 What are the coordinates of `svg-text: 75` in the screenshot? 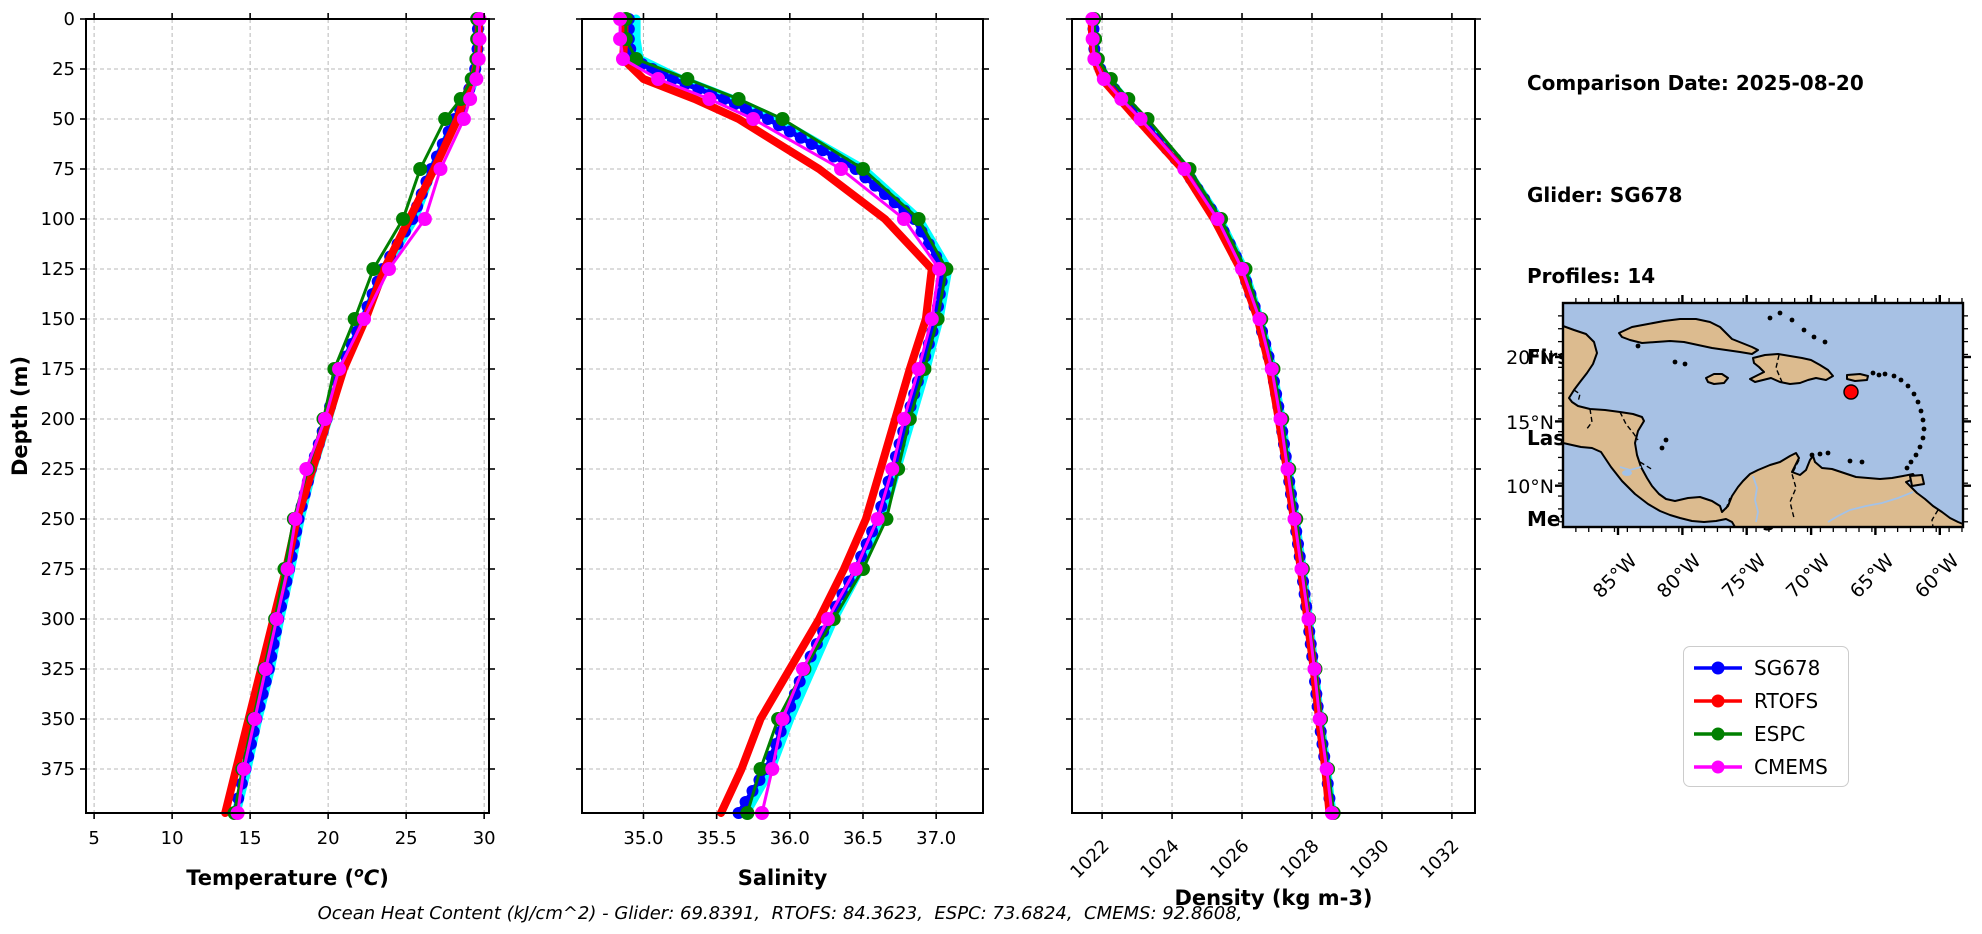 It's located at (63, 169).